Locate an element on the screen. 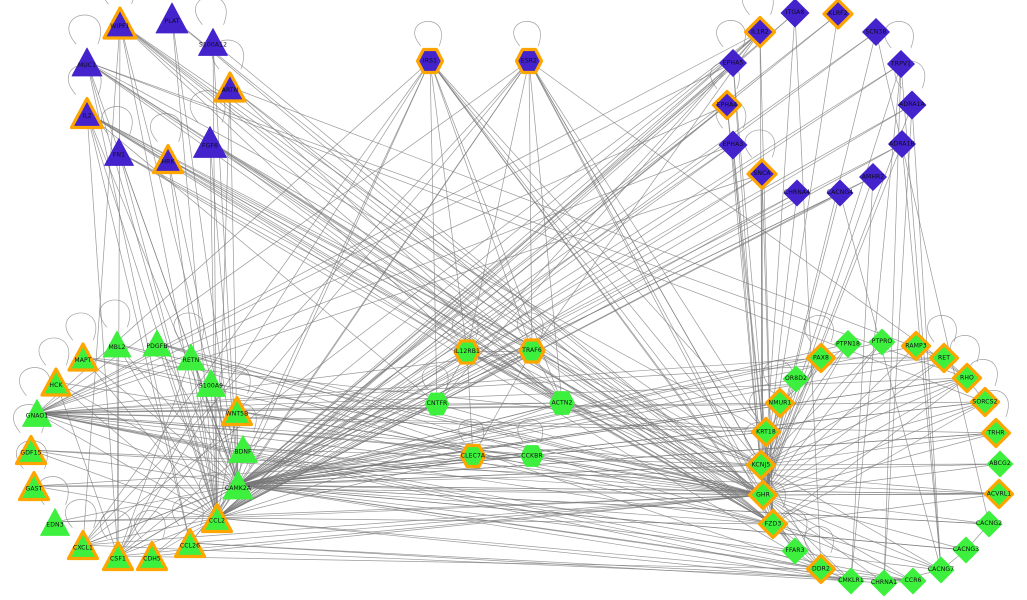 The height and width of the screenshot is (600, 1027). graph-node-artn: ARTN is located at coordinates (230, 87).